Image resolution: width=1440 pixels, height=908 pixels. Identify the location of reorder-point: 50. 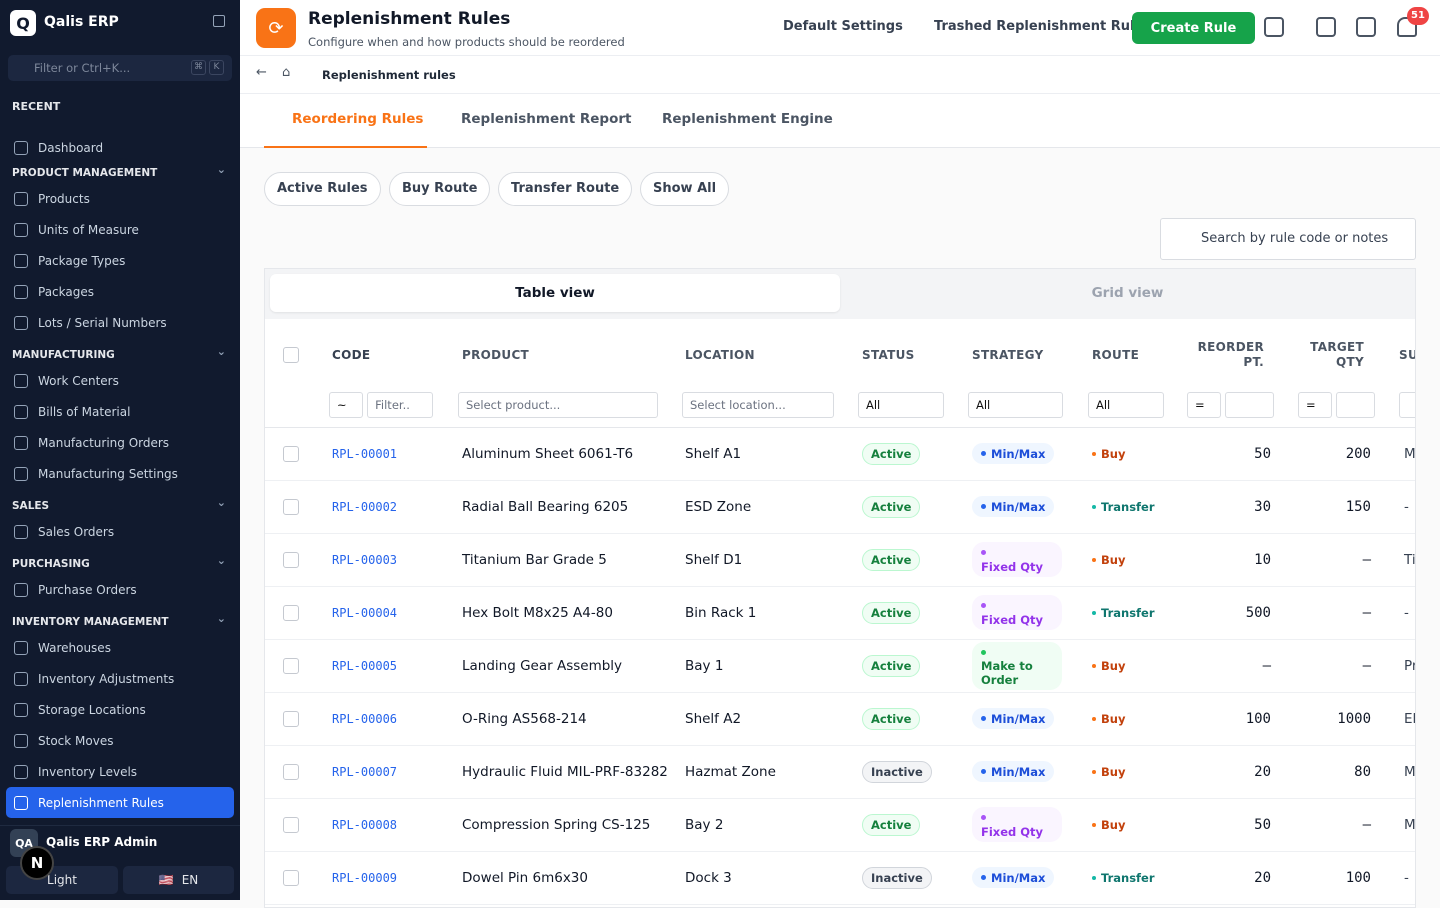
(1233, 825).